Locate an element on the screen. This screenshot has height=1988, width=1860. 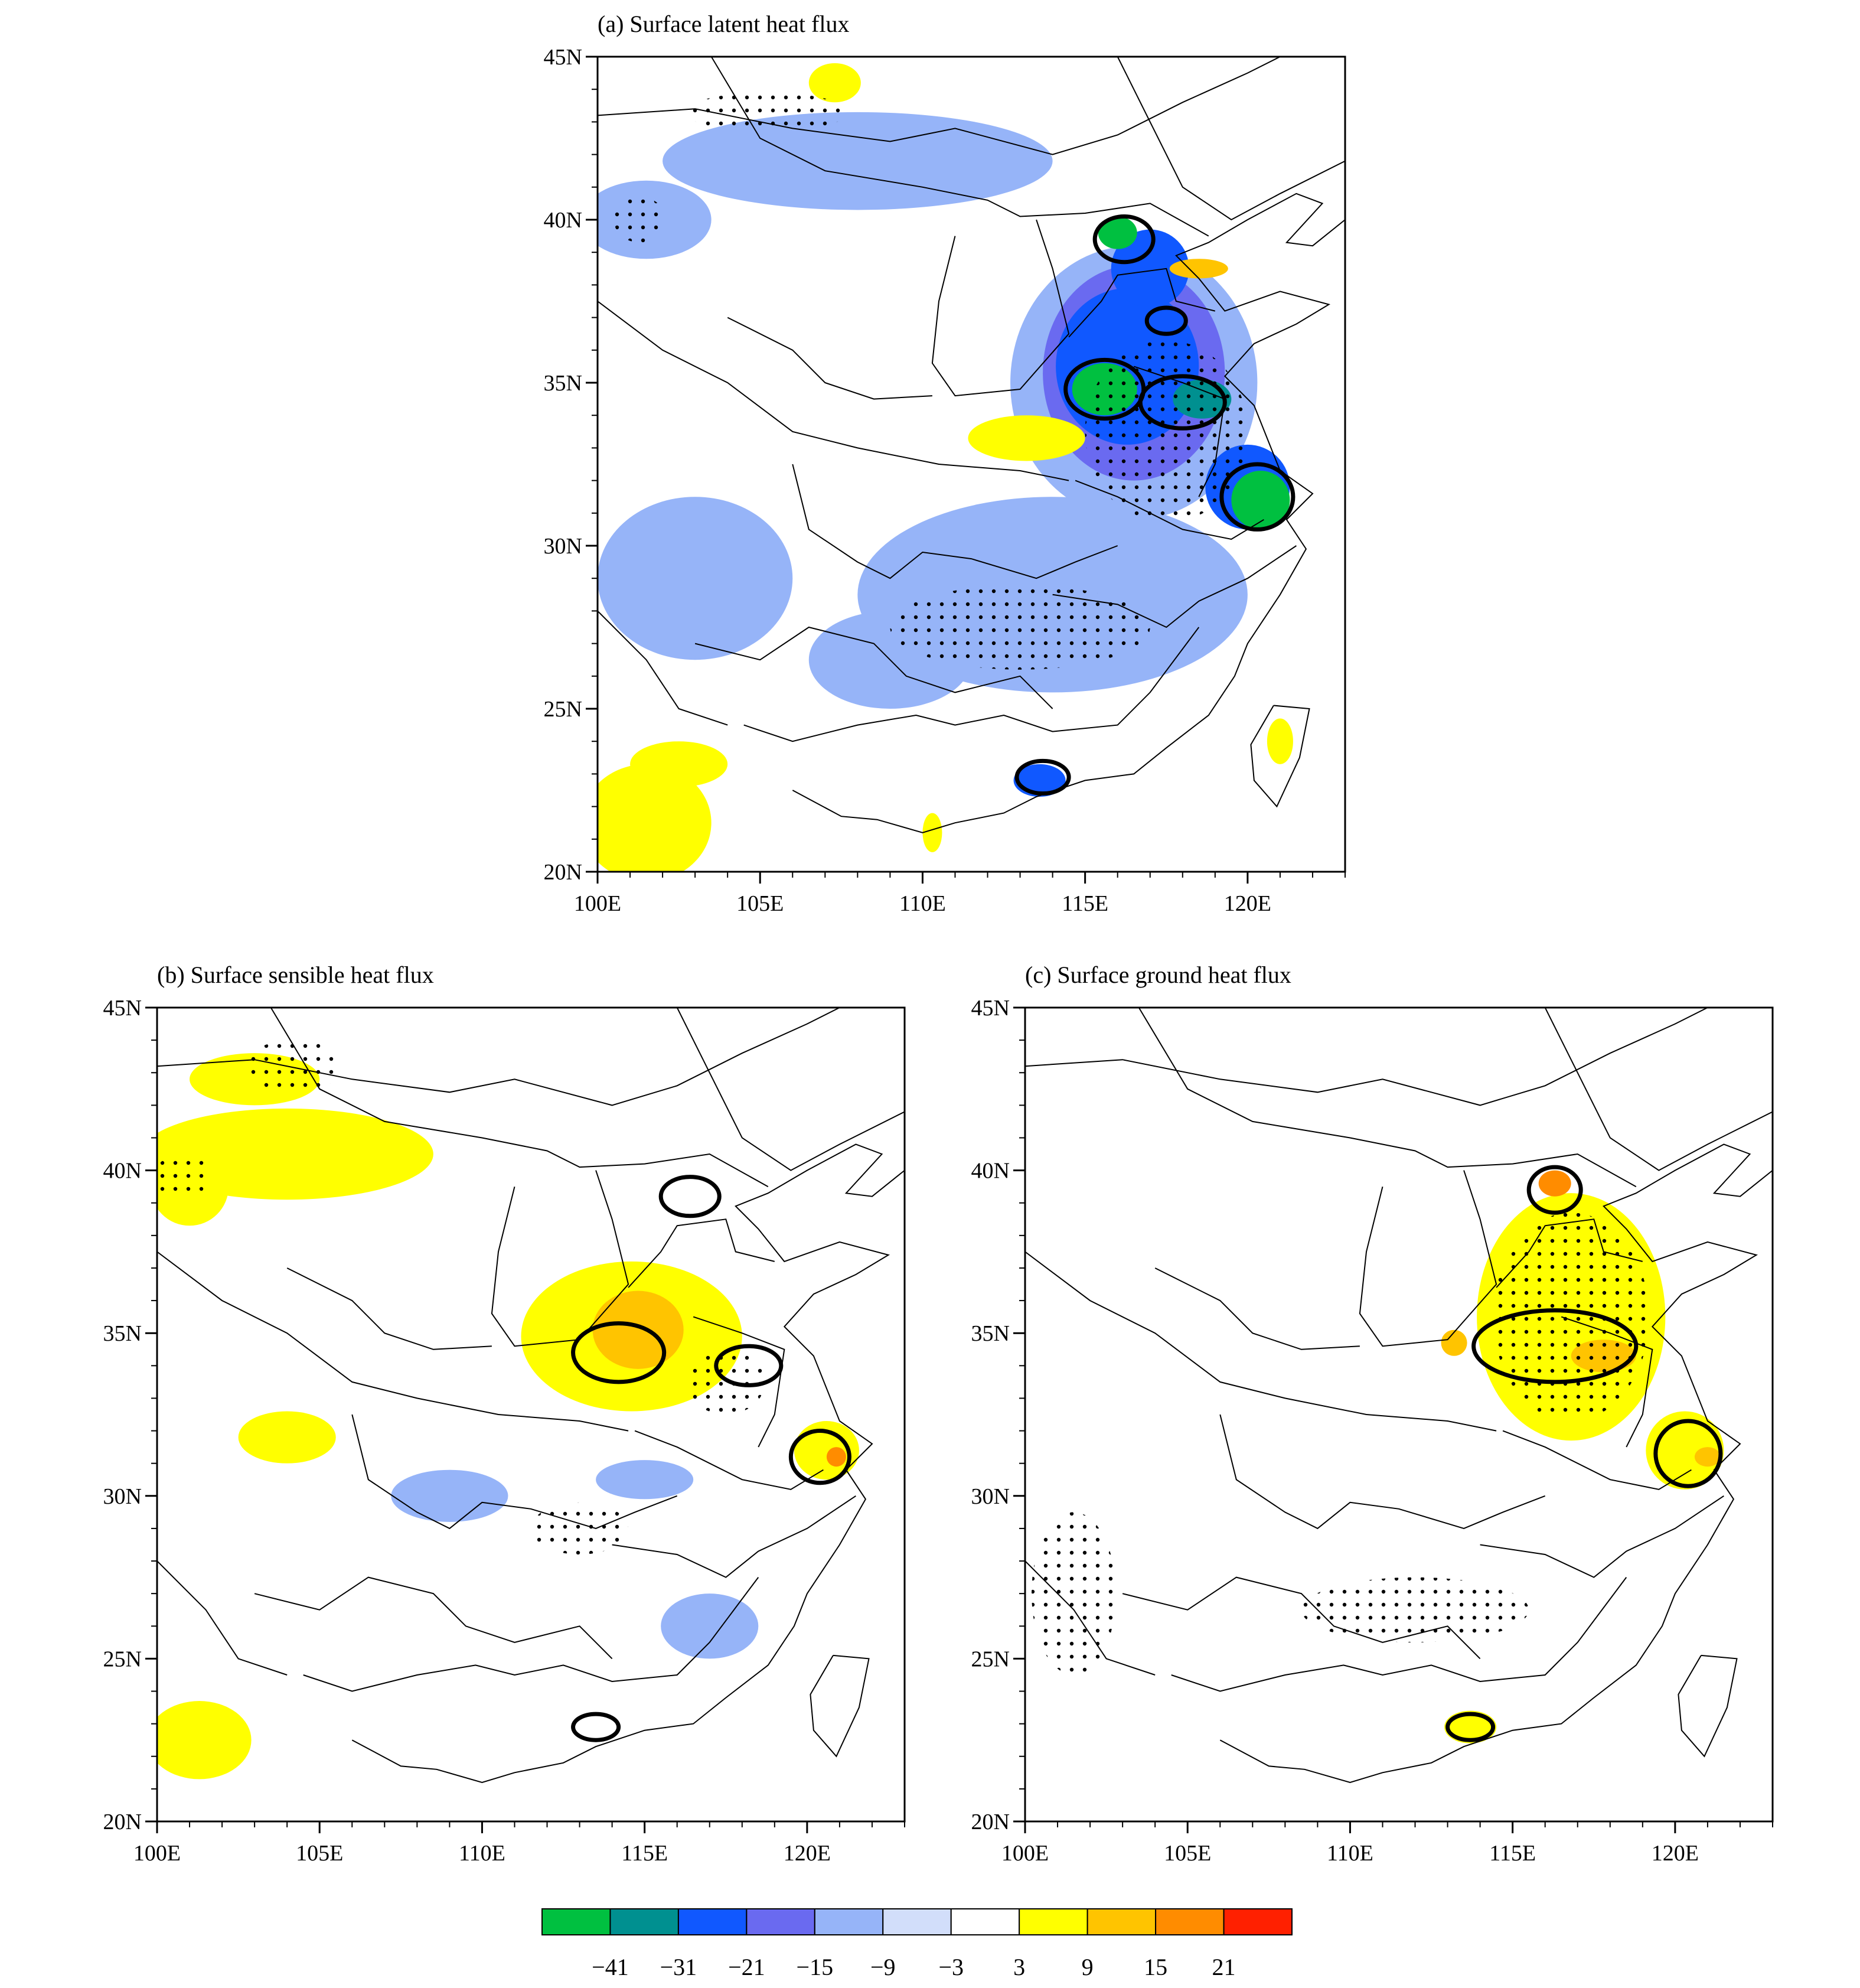
colorbar-labels: −41 −31 −21 −15 −9 −3 3 9 15 21 is located at coordinates (913, 1967).